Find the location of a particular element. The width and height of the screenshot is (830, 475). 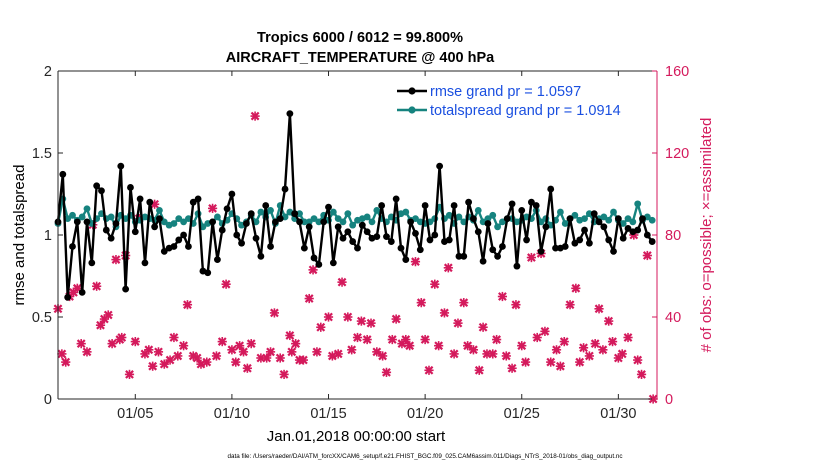

x-tick-label: 01/05 is located at coordinates (135, 414).